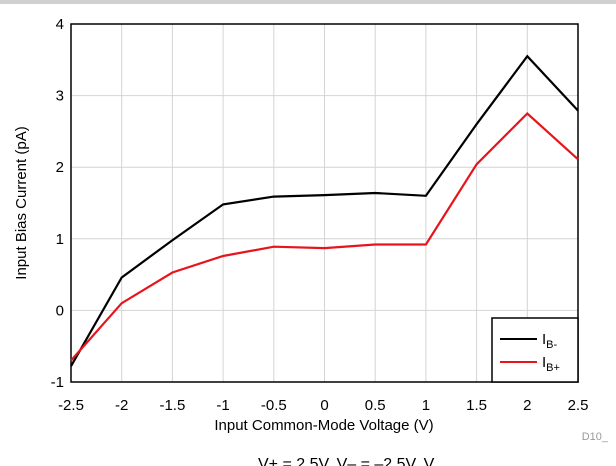 The height and width of the screenshot is (466, 616). What do you see at coordinates (578, 405) in the screenshot?
I see `x-tick-label: 2.5` at bounding box center [578, 405].